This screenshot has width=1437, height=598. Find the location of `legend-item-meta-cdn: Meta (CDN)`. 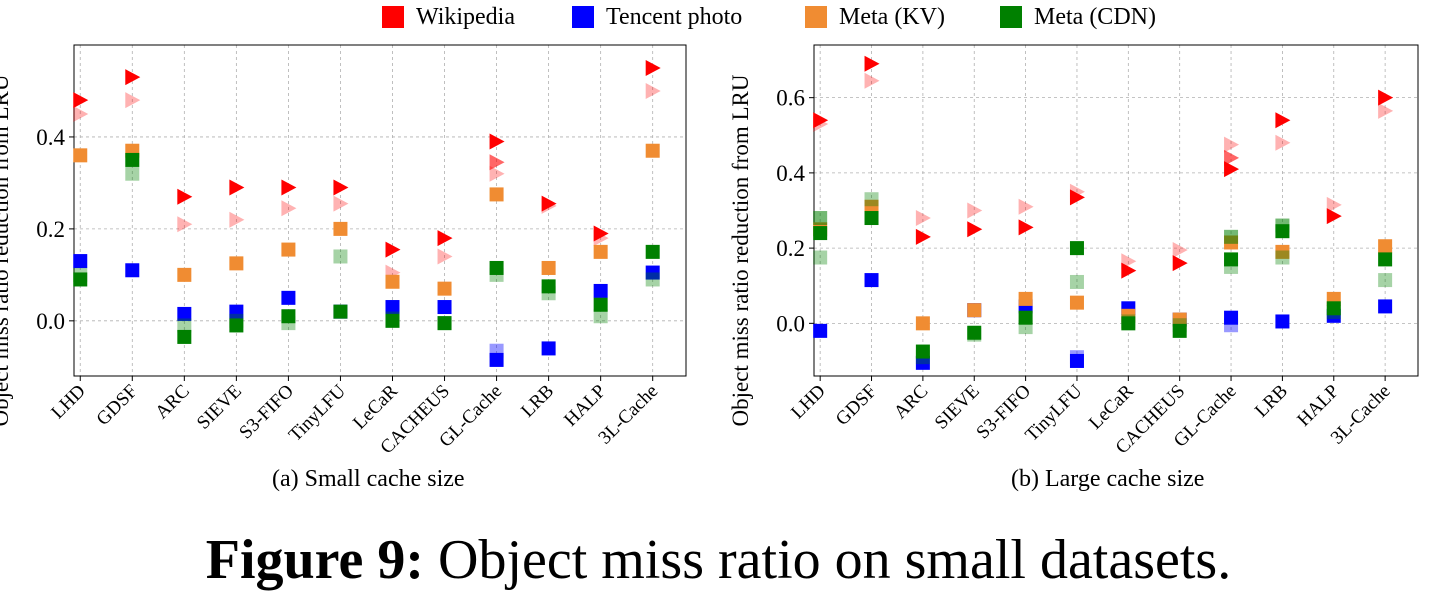

legend-item-meta-cdn: Meta (CDN) is located at coordinates (1078, 17).